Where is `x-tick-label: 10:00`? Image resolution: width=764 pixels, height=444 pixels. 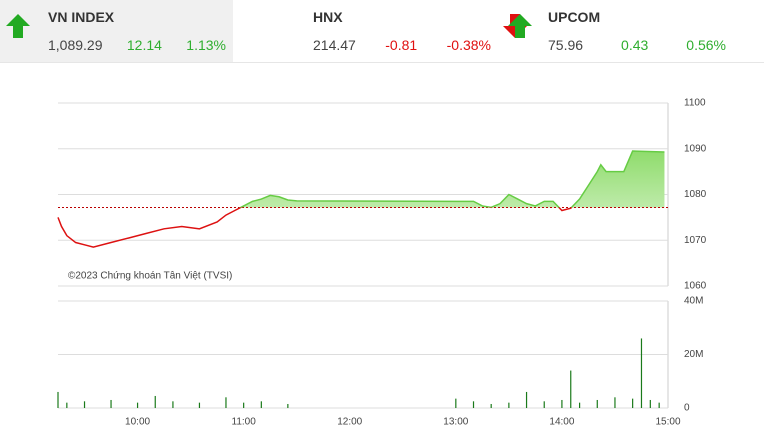
x-tick-label: 10:00 is located at coordinates (137, 422).